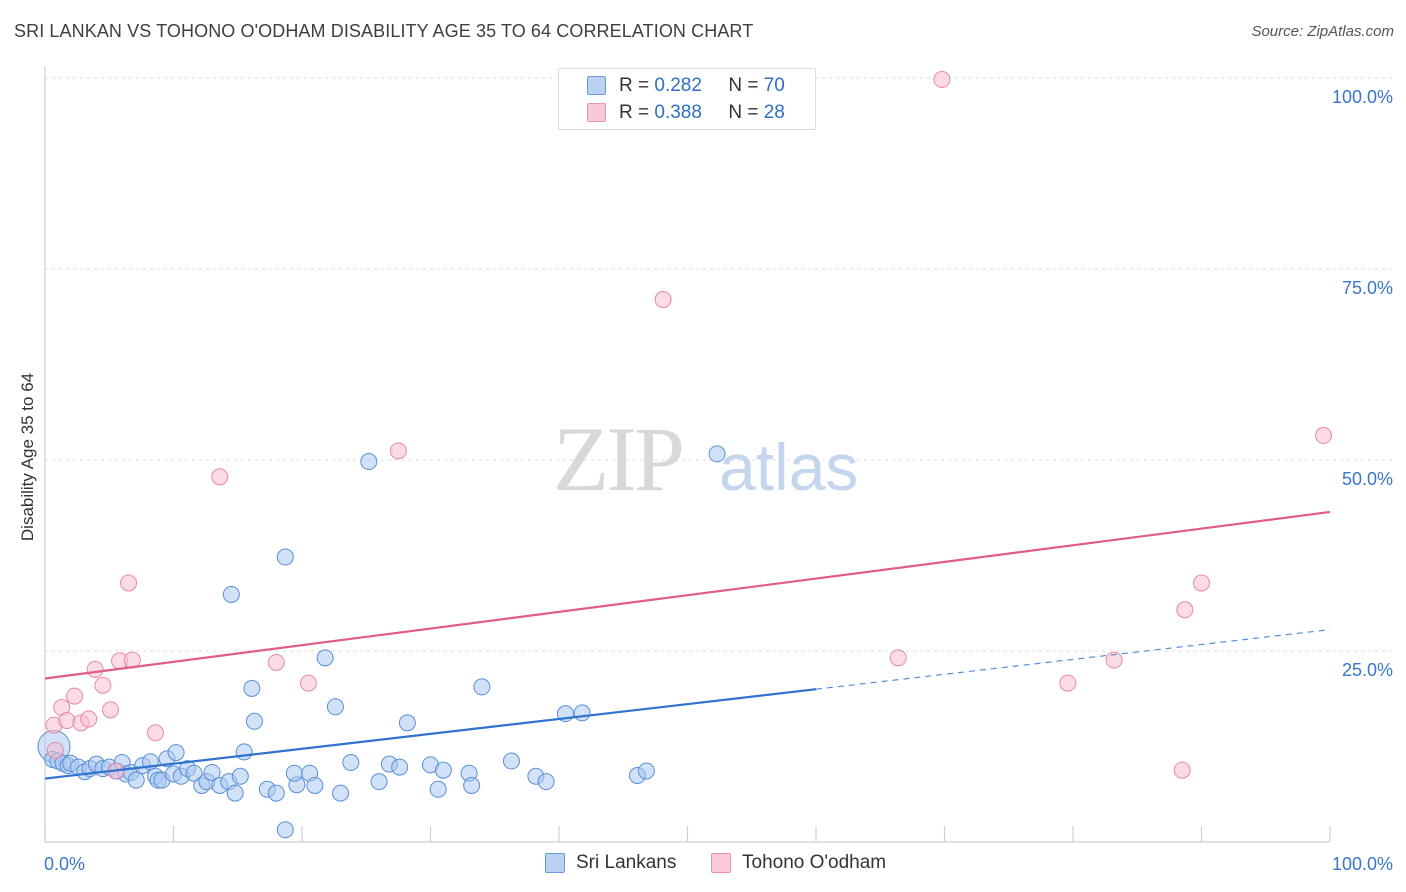 The image size is (1406, 892). I want to click on source-label: Source: ZipAtlas.com, so click(1322, 31).